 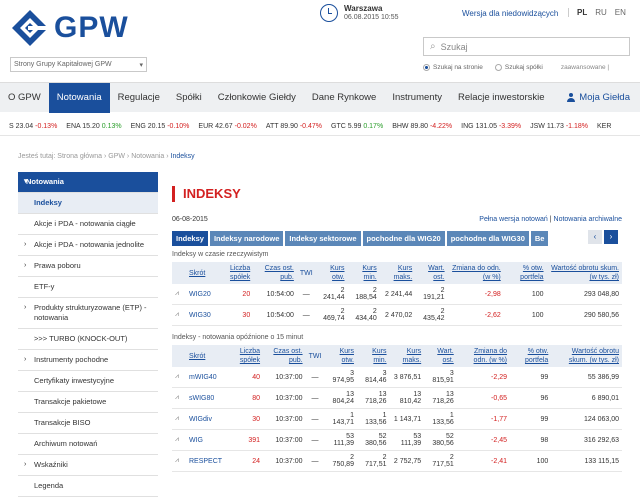 I want to click on tab-pochodne-wig30: pochodne dla WIG30, so click(x=487, y=238).